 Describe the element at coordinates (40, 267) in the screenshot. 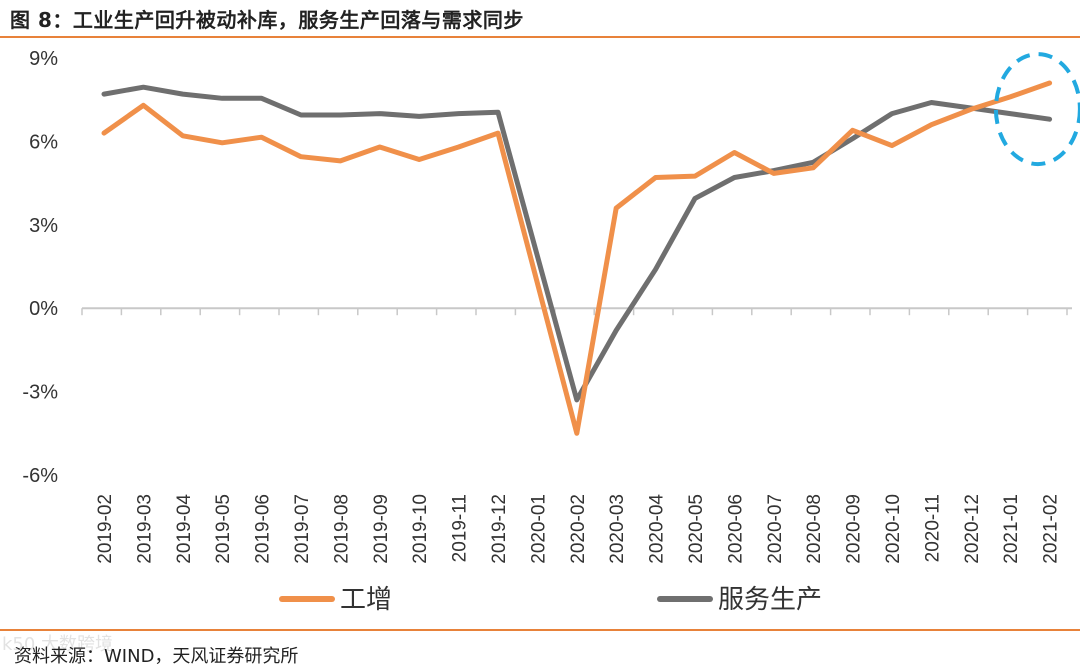

I see `y-axis: 9% 6% 3% 0% -3% -6%` at that location.